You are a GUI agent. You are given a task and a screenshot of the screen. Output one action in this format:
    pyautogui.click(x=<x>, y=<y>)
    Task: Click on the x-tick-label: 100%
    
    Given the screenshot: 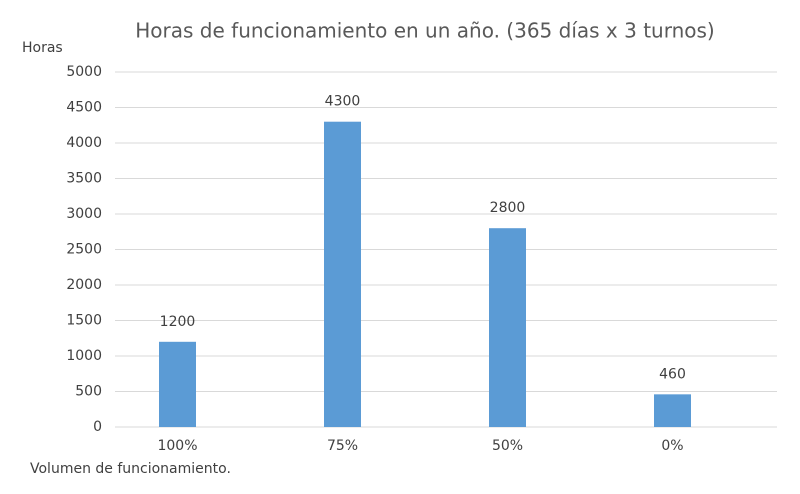 What is the action you would take?
    pyautogui.click(x=177, y=446)
    